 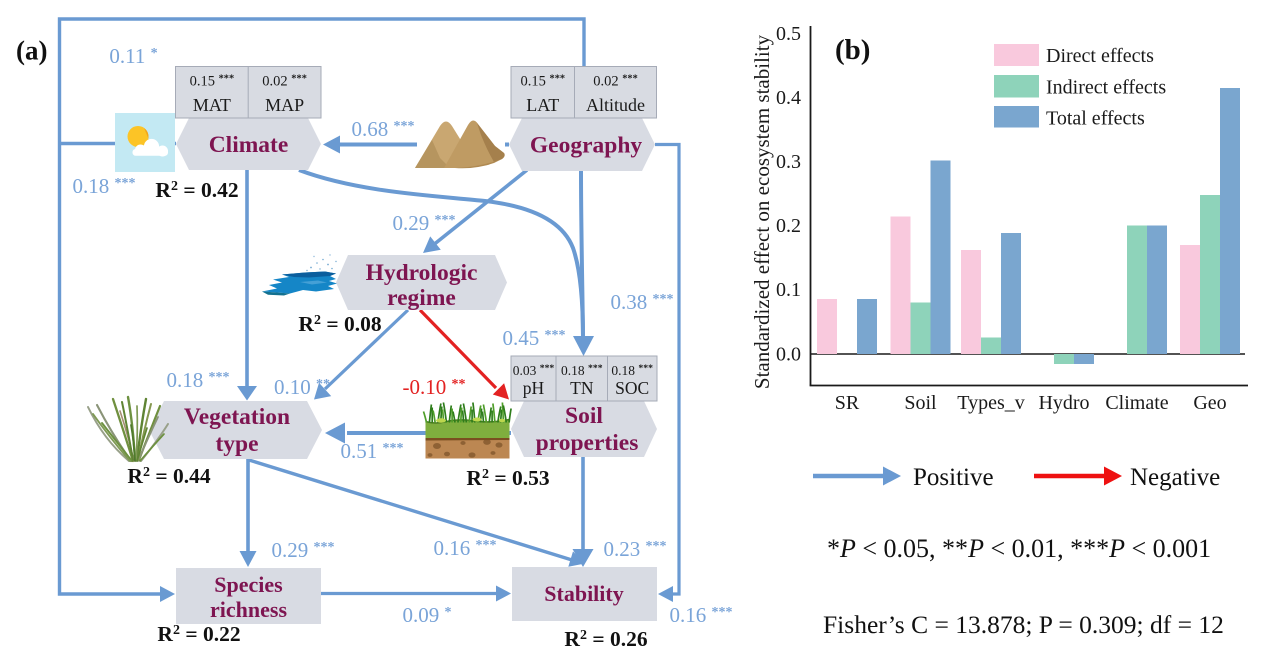 I want to click on svg-text: R2 = 0.22, so click(x=198, y=634).